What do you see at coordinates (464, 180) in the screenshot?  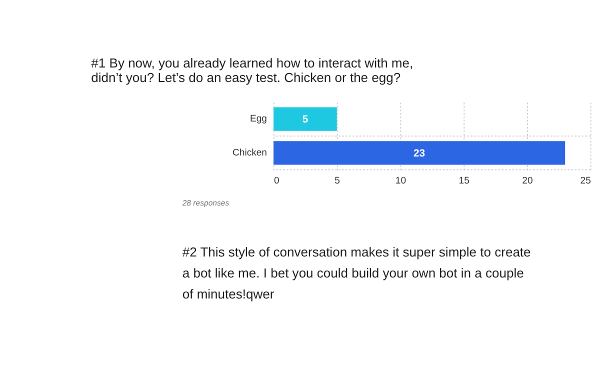 I see `x-tick-label: 15` at bounding box center [464, 180].